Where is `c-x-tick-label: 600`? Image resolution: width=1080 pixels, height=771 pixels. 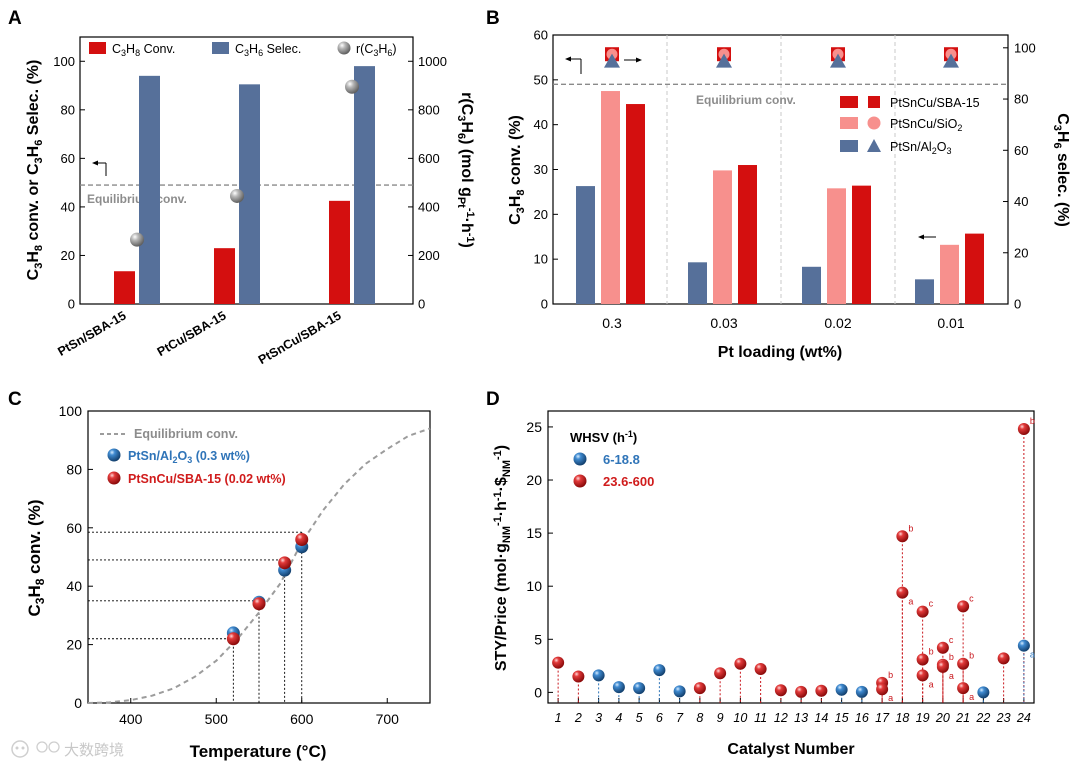
c-x-tick-label: 600 is located at coordinates (302, 719).